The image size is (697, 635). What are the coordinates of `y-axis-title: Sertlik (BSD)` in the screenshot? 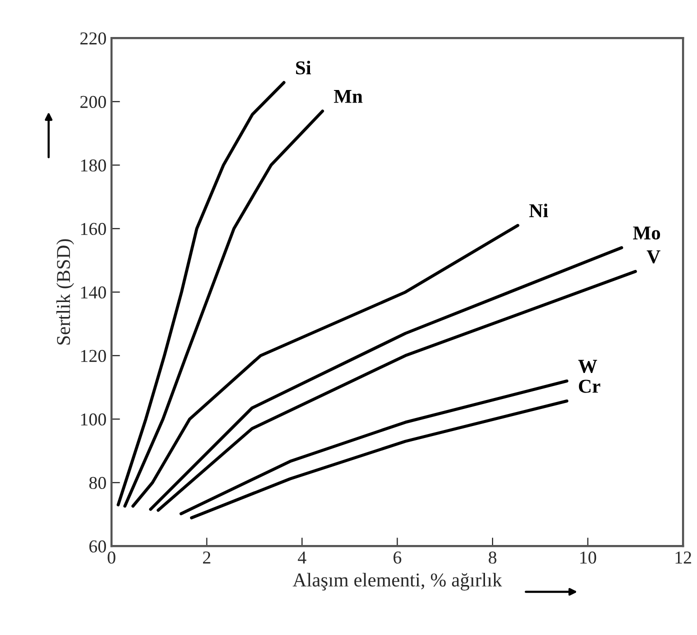 It's located at (65, 292).